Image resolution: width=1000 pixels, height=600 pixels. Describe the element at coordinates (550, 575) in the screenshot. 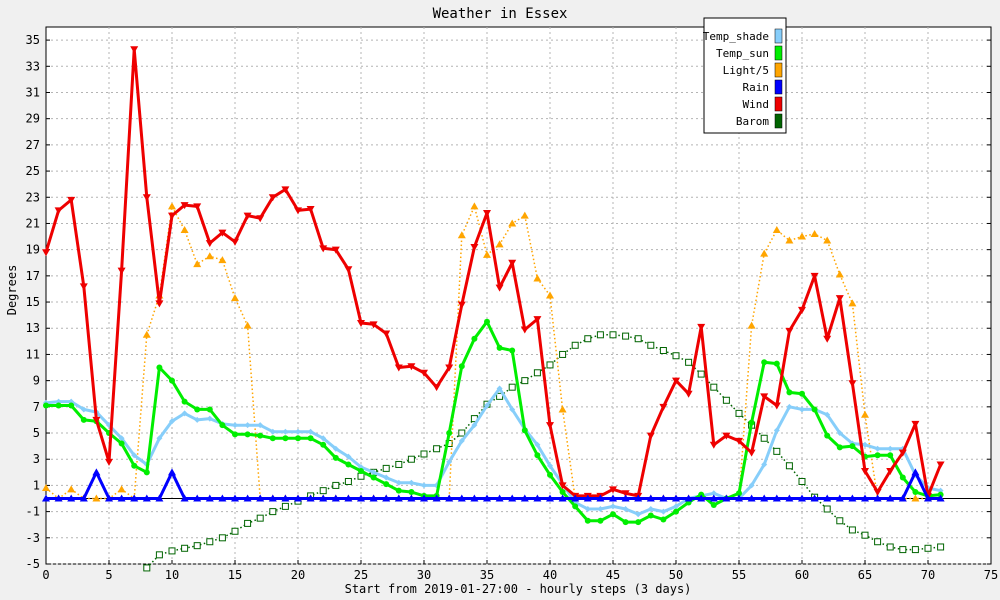

I see `x-tick-label: 40` at that location.